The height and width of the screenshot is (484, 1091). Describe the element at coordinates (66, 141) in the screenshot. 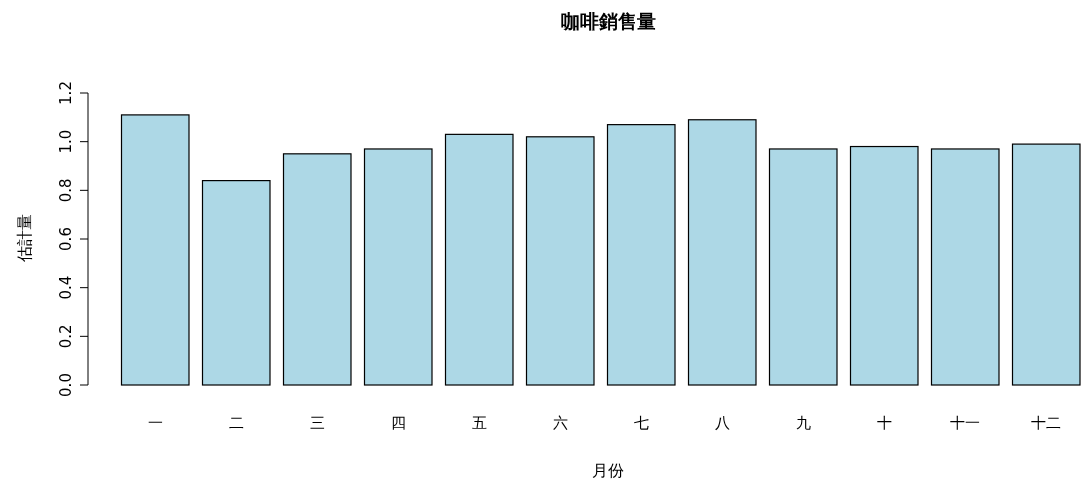

I see `y-tick-label: 1.0` at that location.